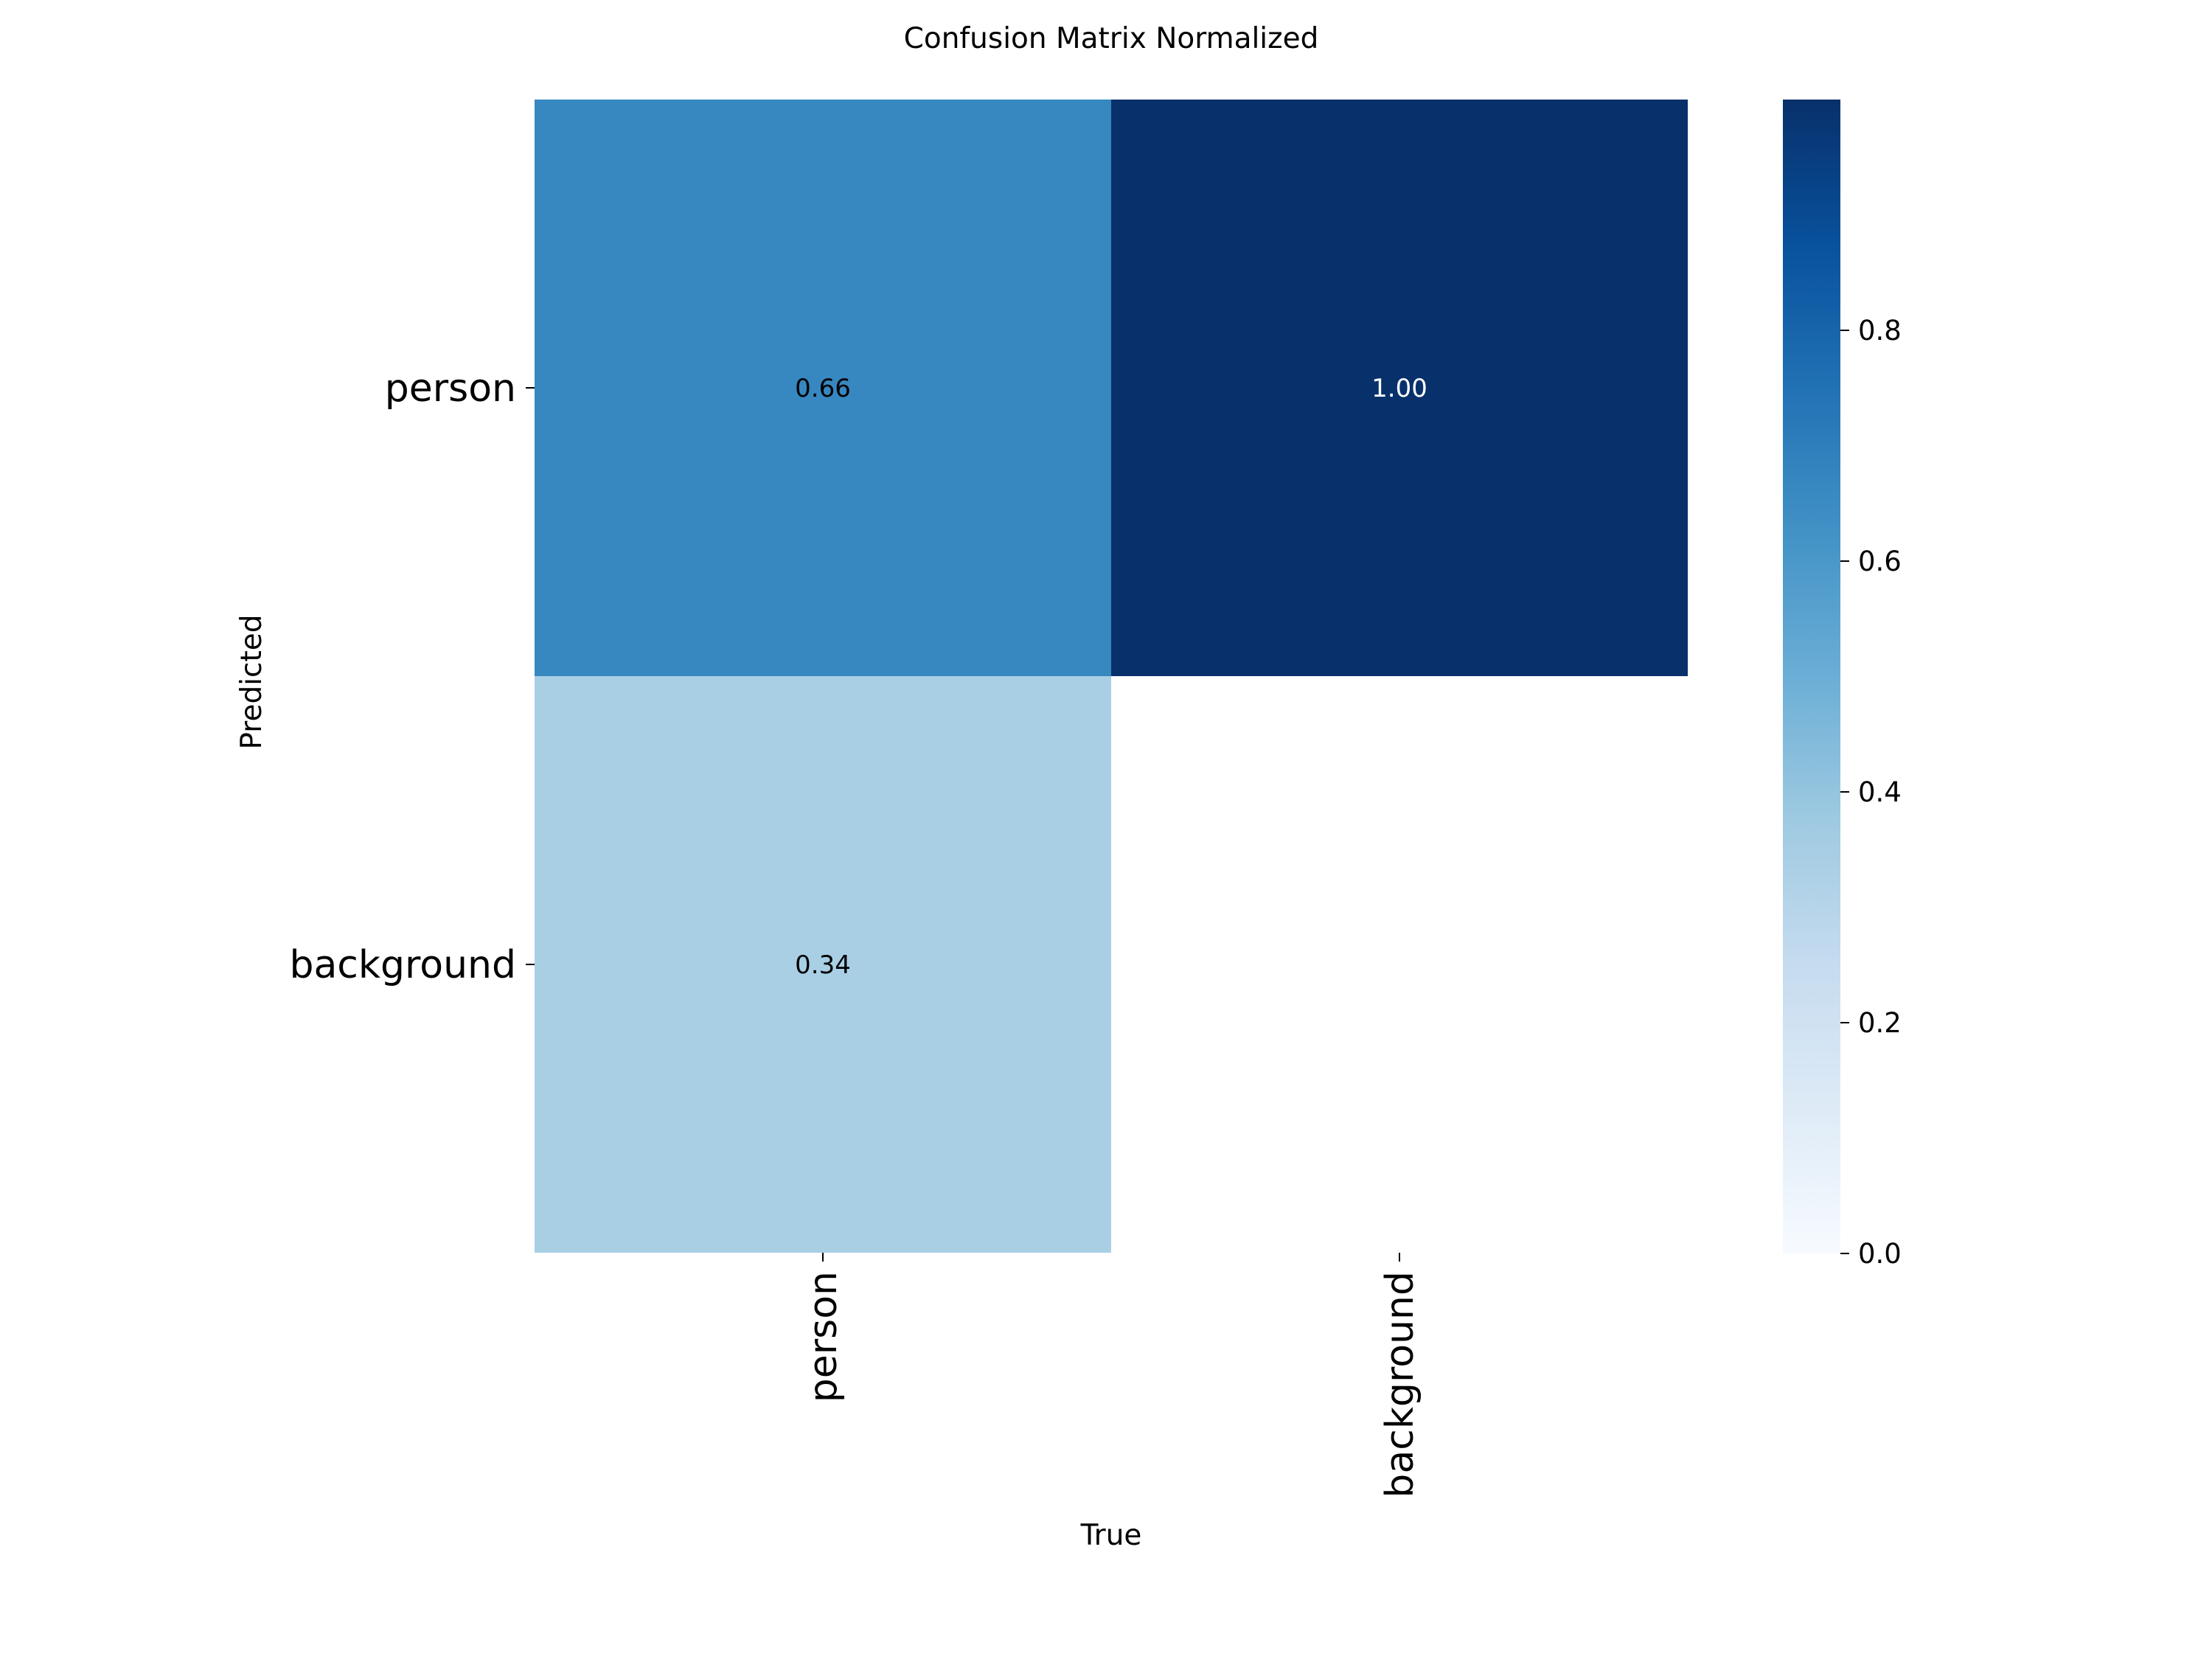  I want to click on y-axis-ticks: person background, so click(412, 676).